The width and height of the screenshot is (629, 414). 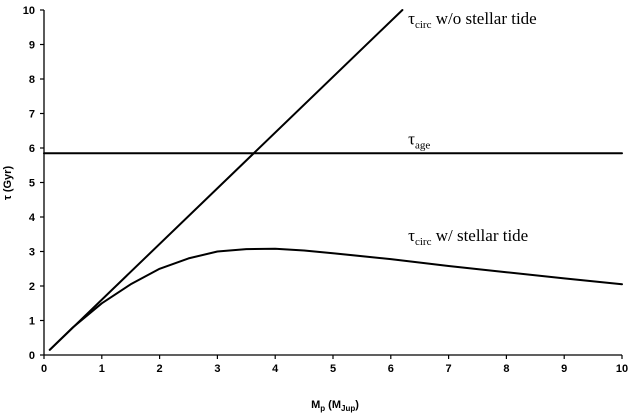 I want to click on y-tick-label: 5, so click(x=32, y=184).